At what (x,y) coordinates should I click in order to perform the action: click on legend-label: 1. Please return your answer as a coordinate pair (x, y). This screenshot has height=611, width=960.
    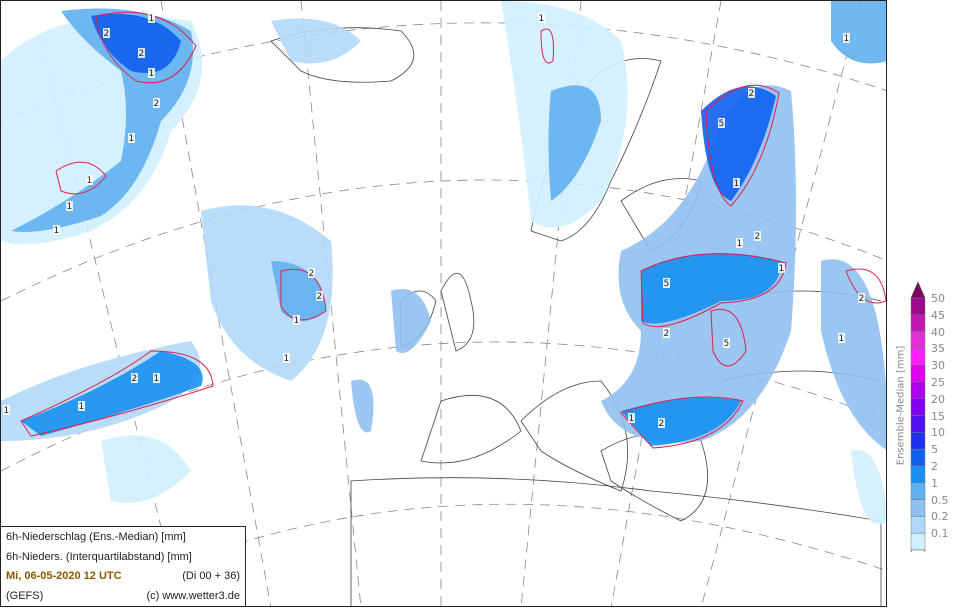
    Looking at the image, I should click on (934, 483).